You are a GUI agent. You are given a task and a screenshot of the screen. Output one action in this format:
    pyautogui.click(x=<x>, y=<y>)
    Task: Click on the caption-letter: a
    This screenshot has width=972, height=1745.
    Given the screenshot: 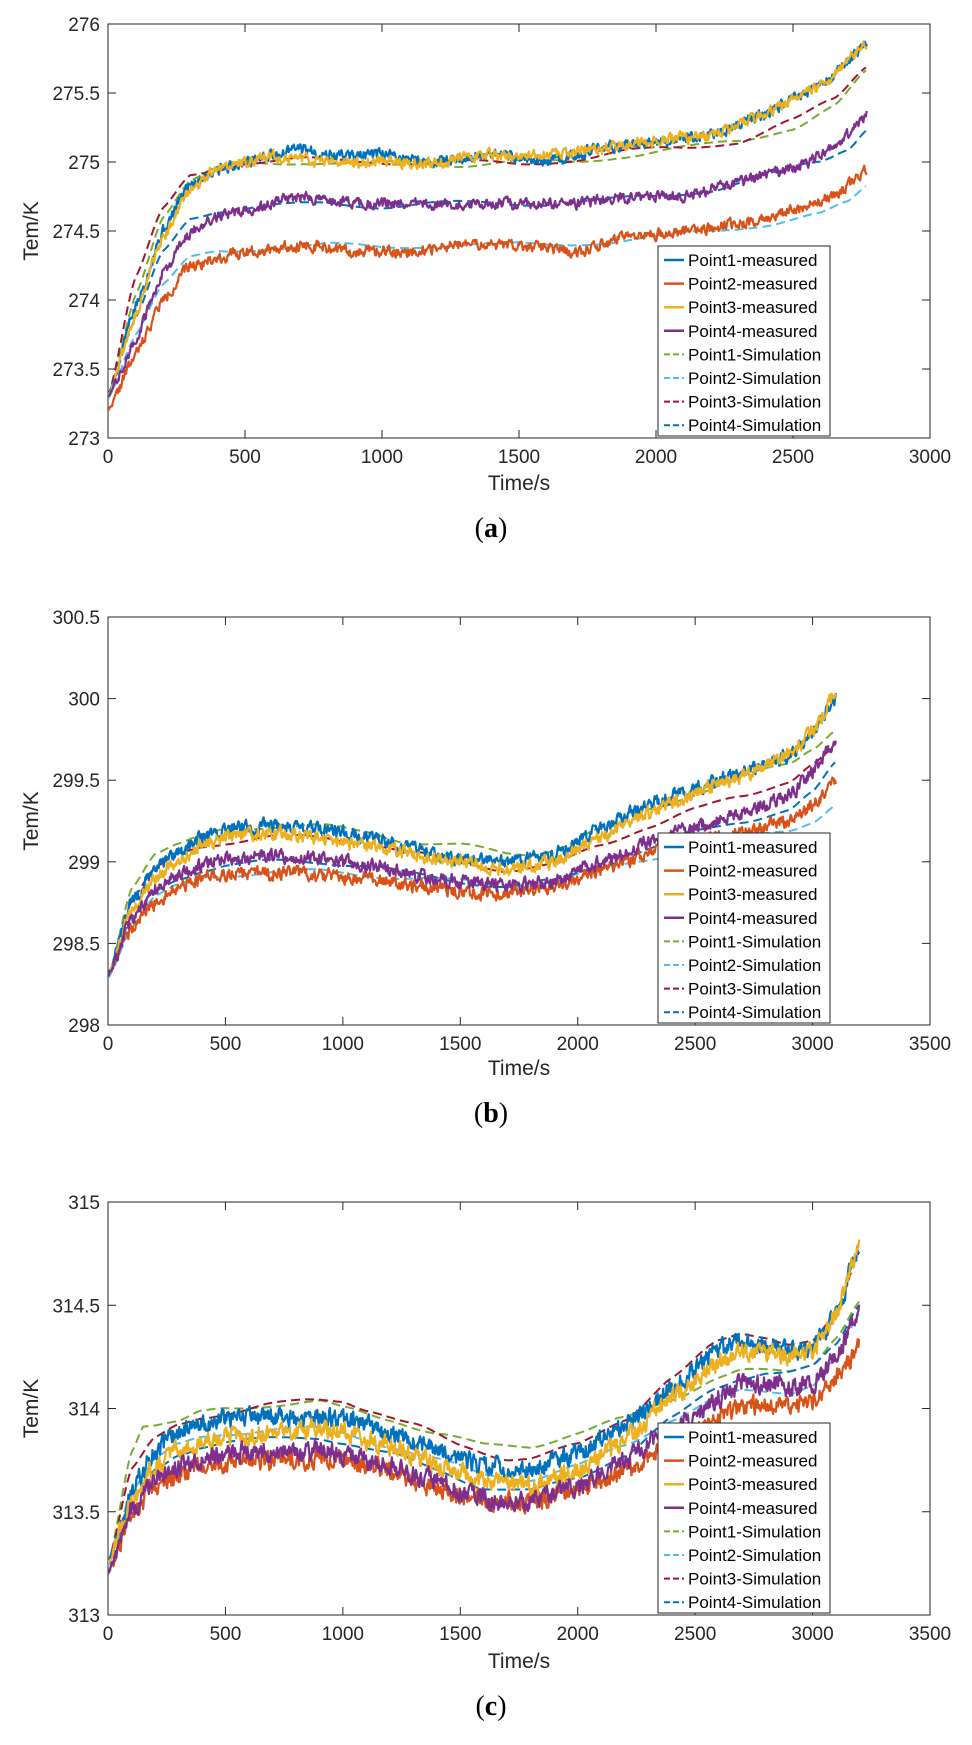 What is the action you would take?
    pyautogui.click(x=491, y=528)
    